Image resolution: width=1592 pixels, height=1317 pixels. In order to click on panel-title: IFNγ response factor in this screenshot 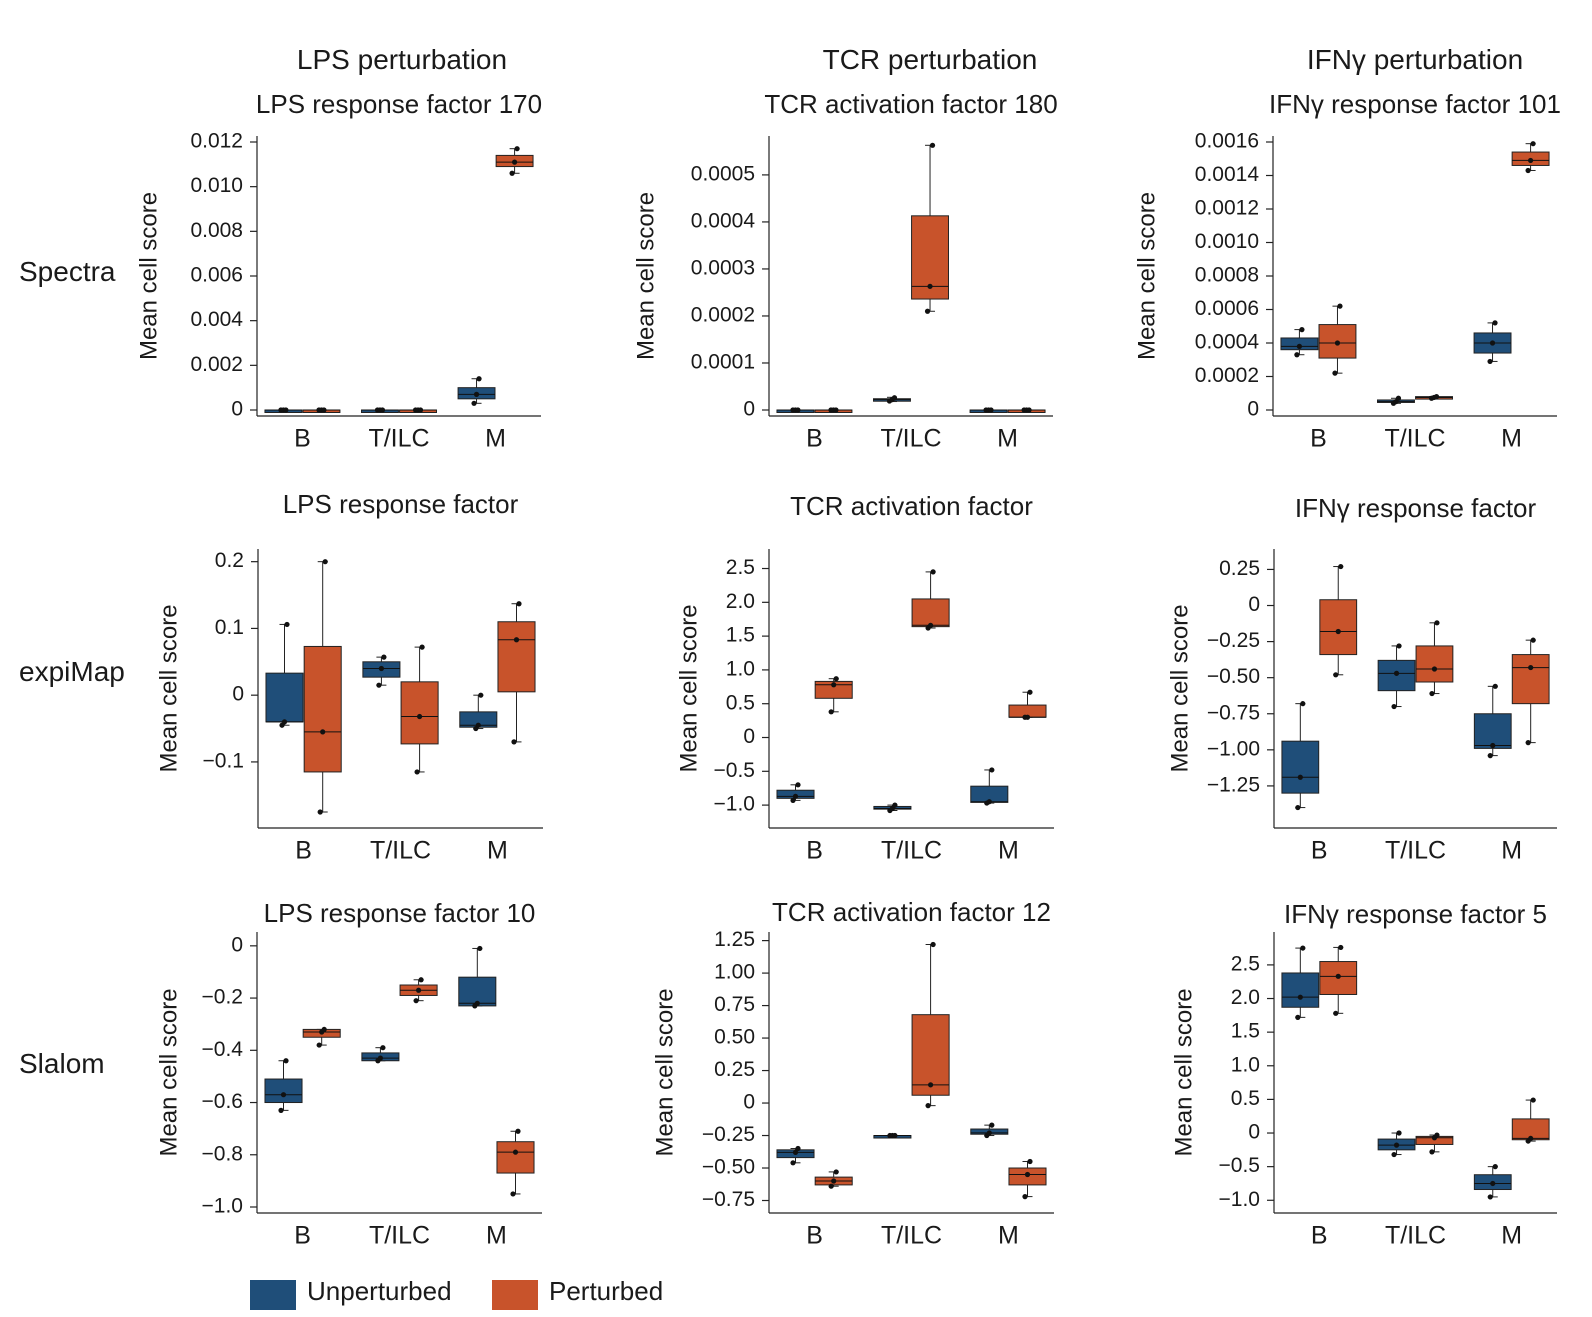, I will do `click(1416, 508)`.